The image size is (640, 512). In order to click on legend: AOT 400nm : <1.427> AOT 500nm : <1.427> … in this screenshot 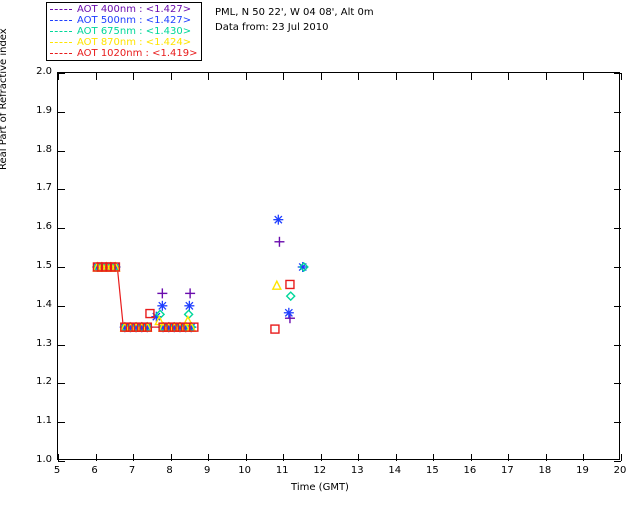, I will do `click(124, 31)`.